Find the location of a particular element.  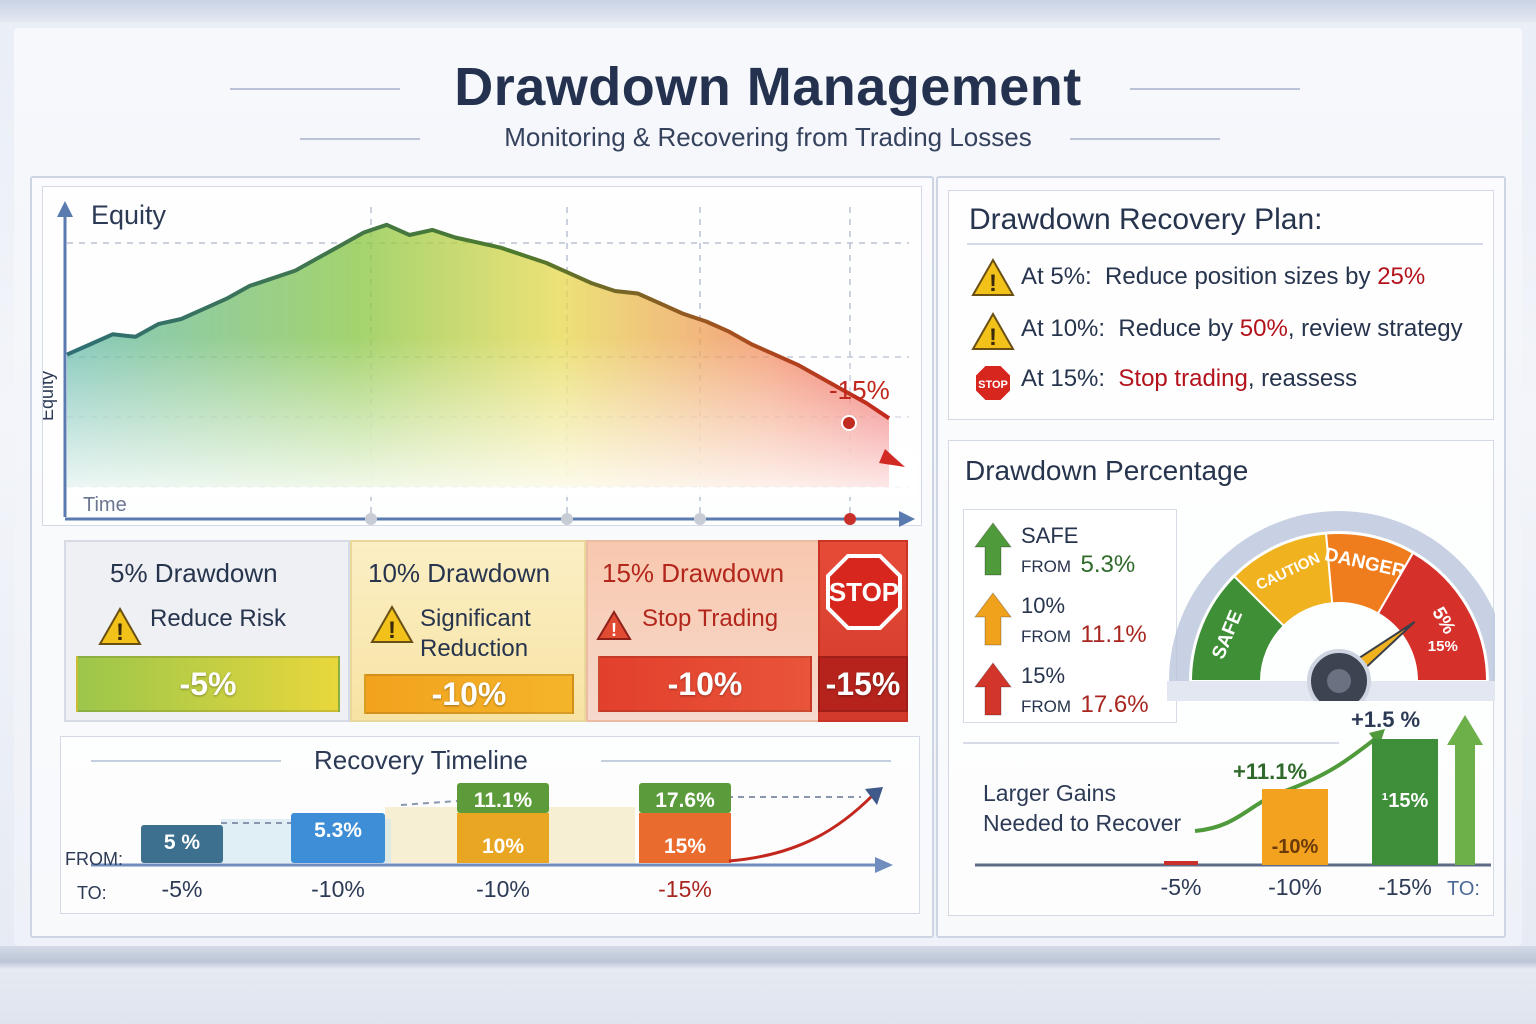

gauge-extra-label: 15% is located at coordinates (1443, 646).